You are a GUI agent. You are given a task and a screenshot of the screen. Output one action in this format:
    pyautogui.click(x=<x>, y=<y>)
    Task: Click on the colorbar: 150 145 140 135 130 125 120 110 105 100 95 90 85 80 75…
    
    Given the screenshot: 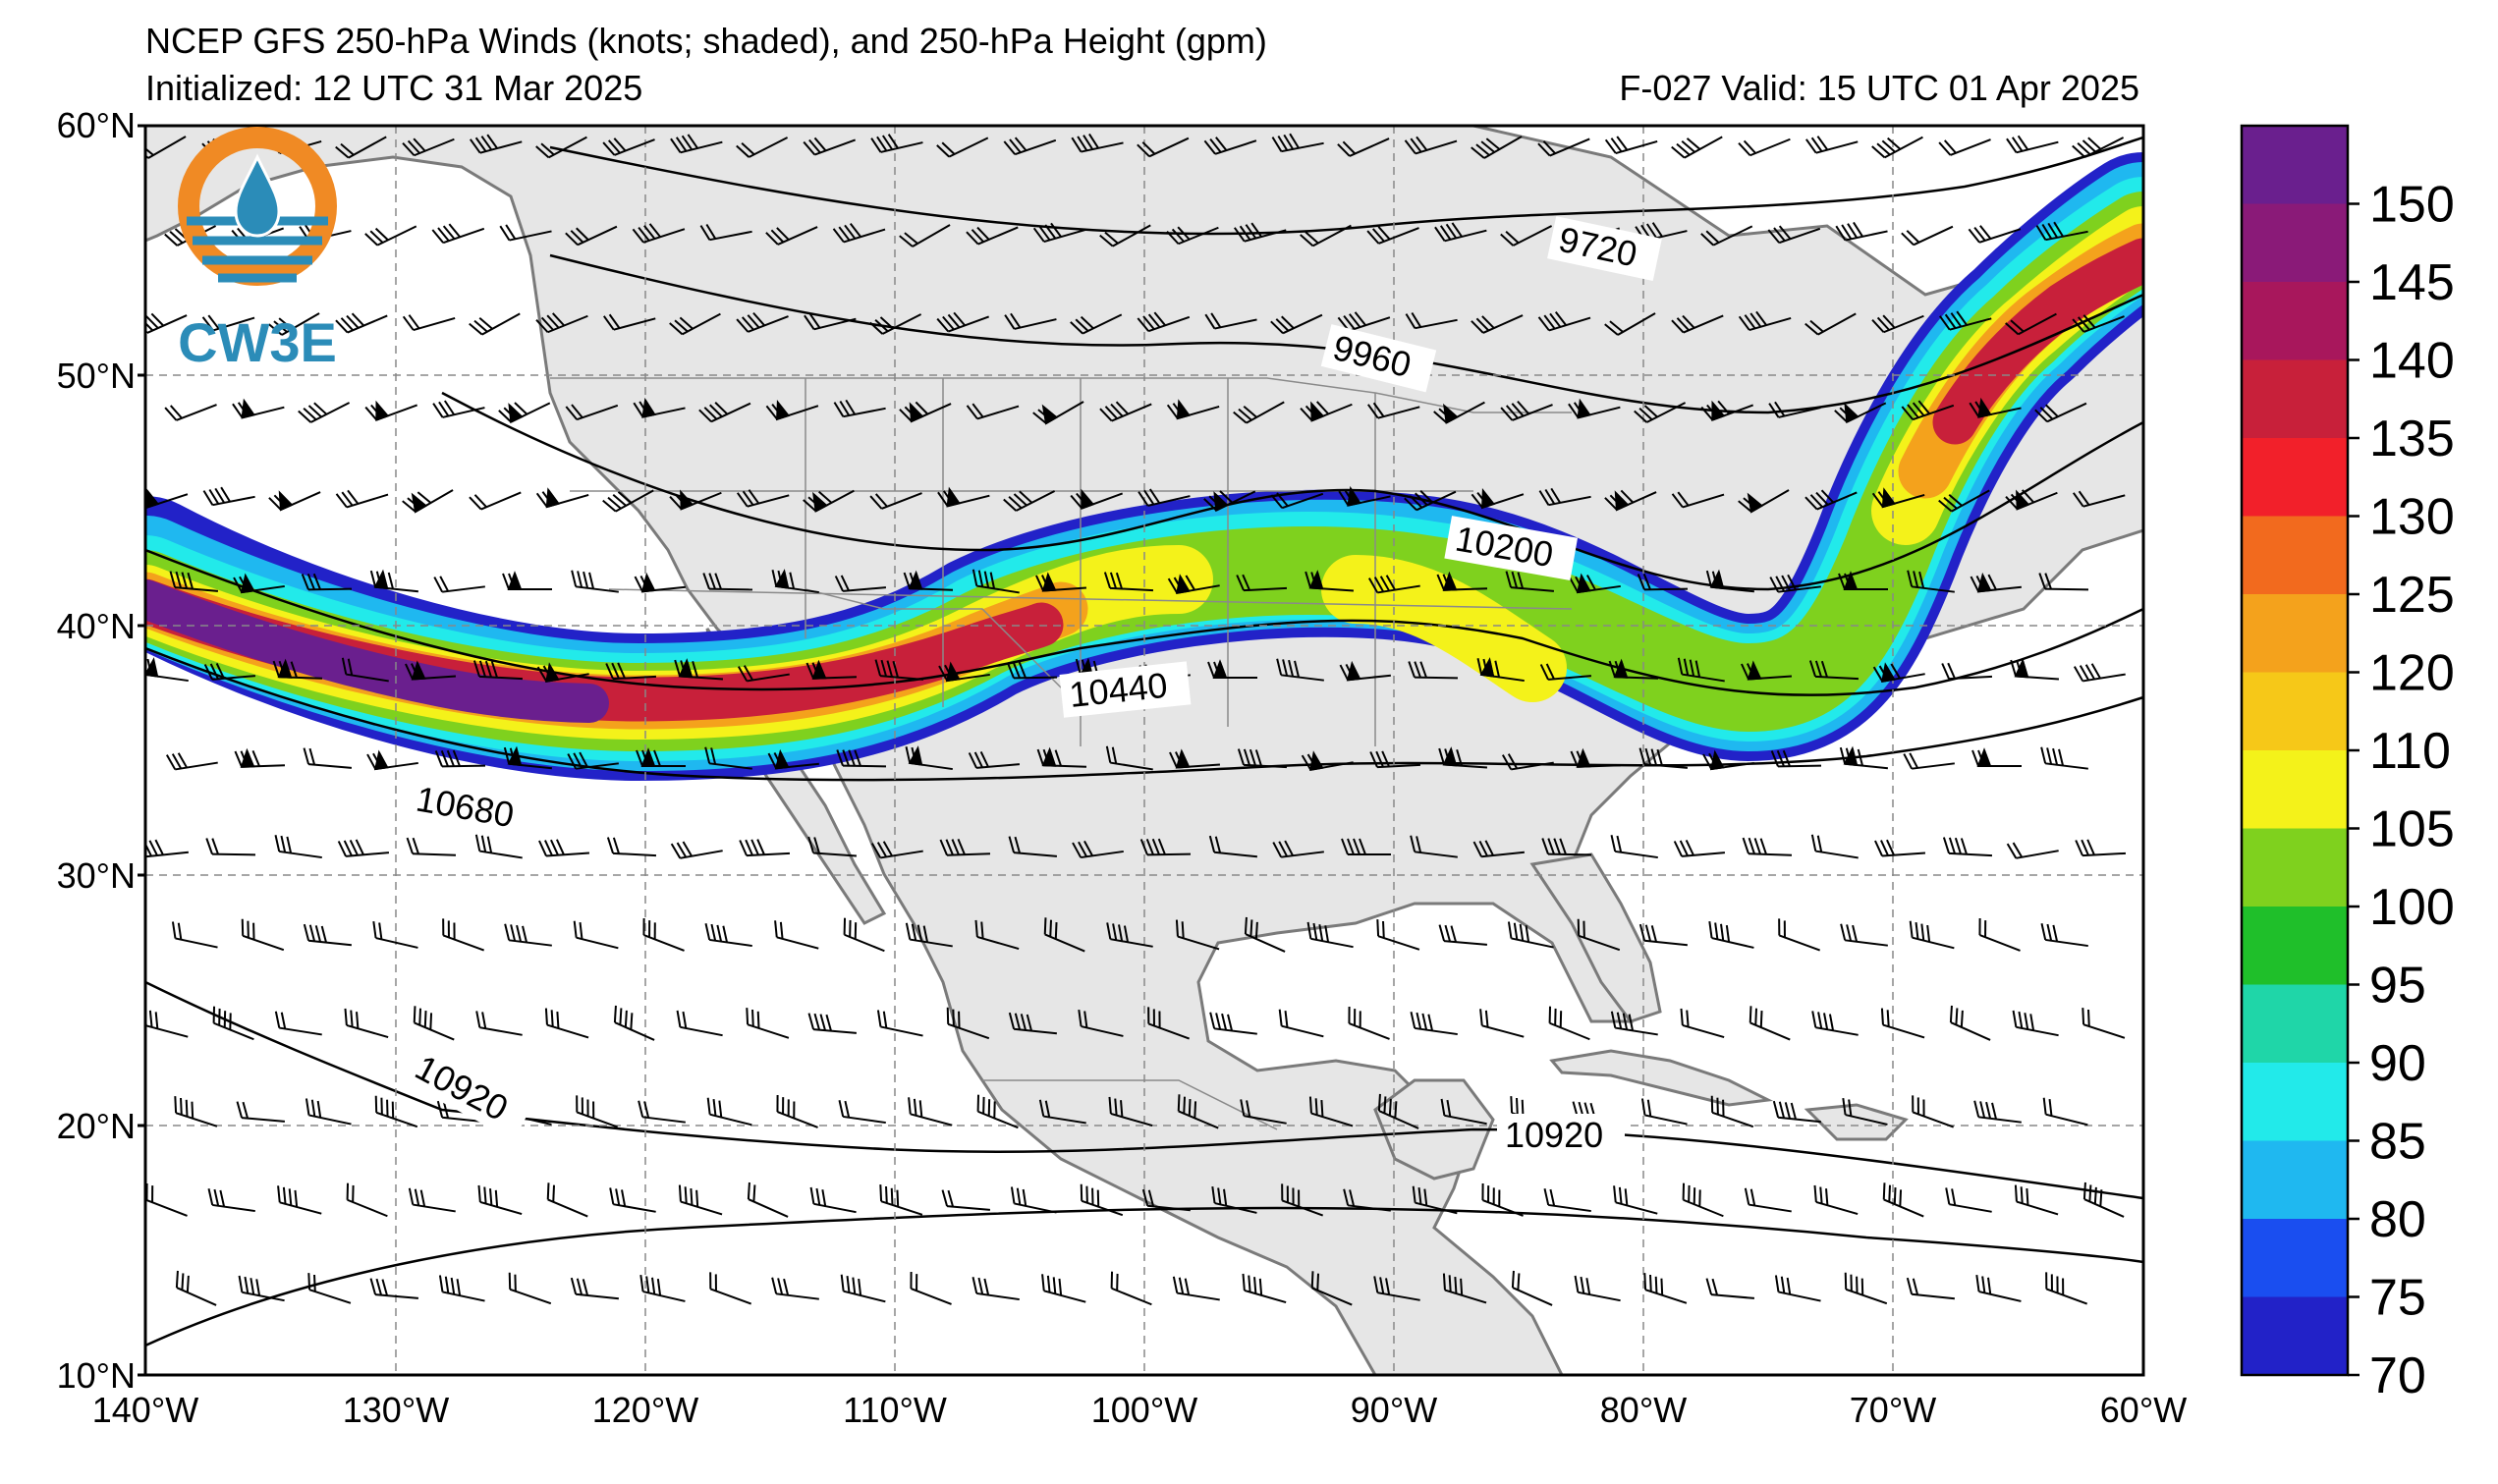 What is the action you would take?
    pyautogui.click(x=2347, y=764)
    